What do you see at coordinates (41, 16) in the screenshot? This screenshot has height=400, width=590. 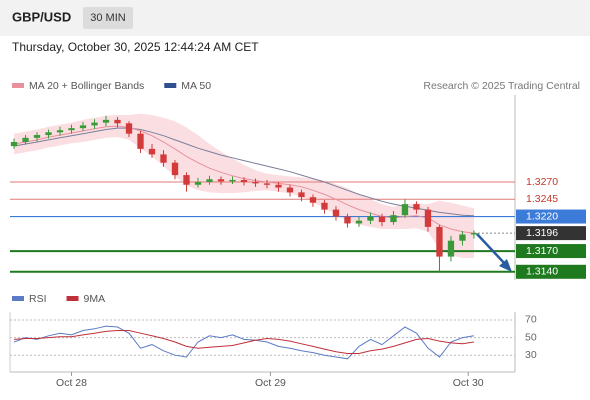 I see `symbol: GBP/USD` at bounding box center [41, 16].